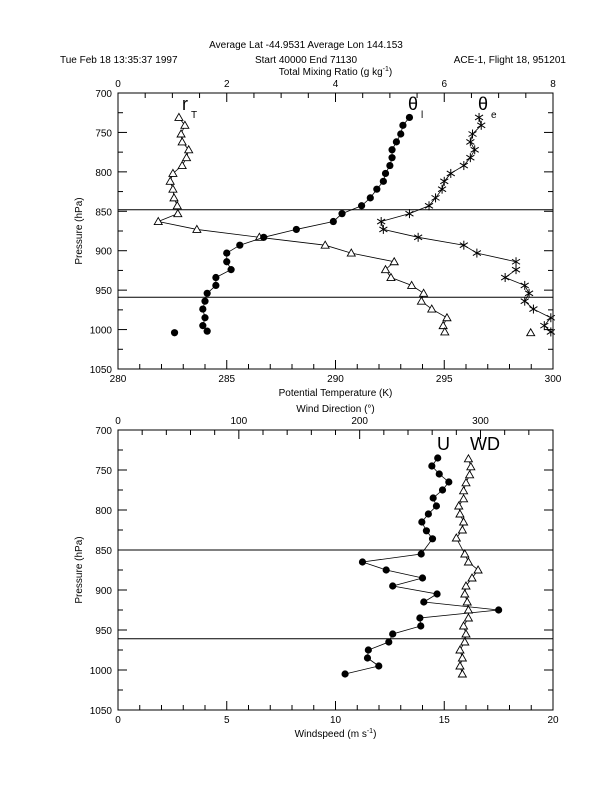  Describe the element at coordinates (359, 421) in the screenshot. I see `x2-tick-label: 200` at that location.